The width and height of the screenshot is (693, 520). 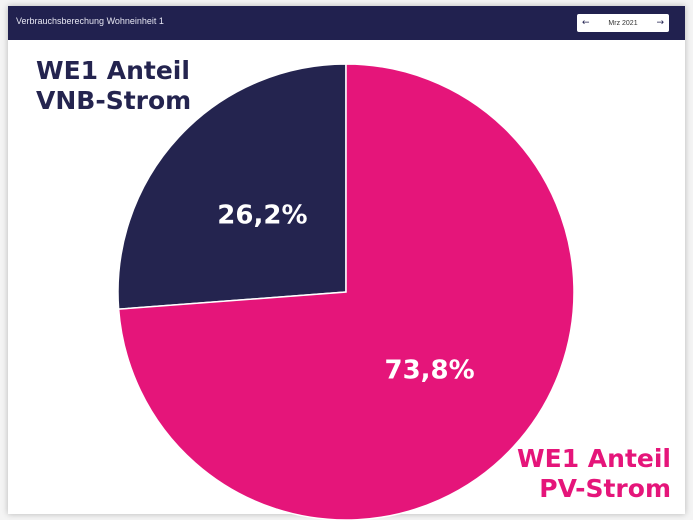 I want to click on month-selector: ← Mrz 2021 →, so click(x=623, y=23).